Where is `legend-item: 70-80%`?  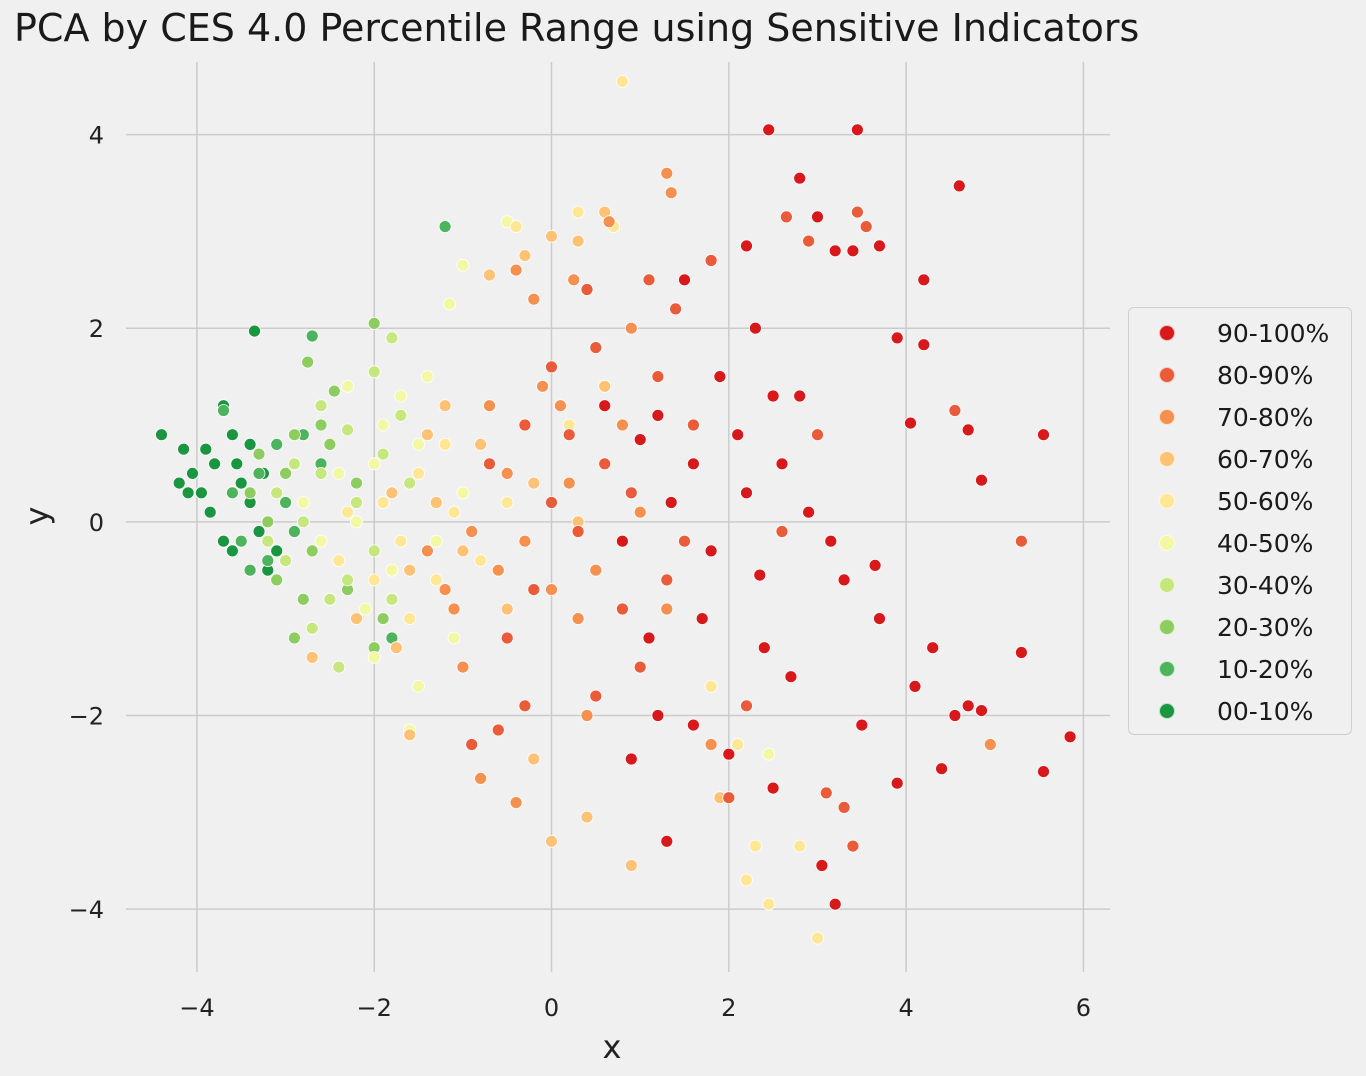
legend-item: 70-80% is located at coordinates (1240, 417).